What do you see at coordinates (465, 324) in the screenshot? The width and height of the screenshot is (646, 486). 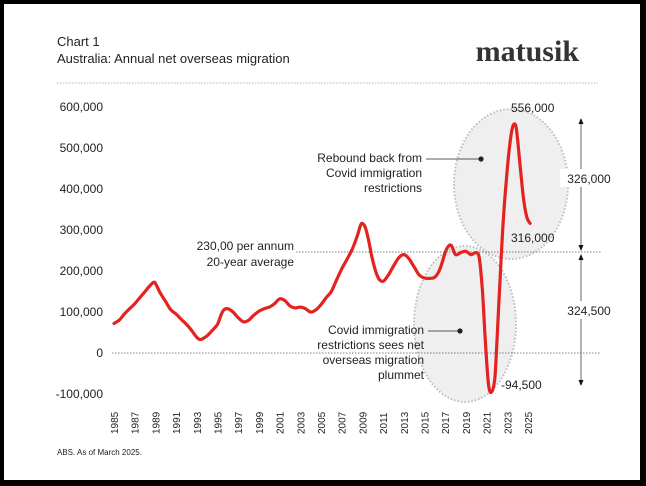 I see `covid-drop-highlight` at bounding box center [465, 324].